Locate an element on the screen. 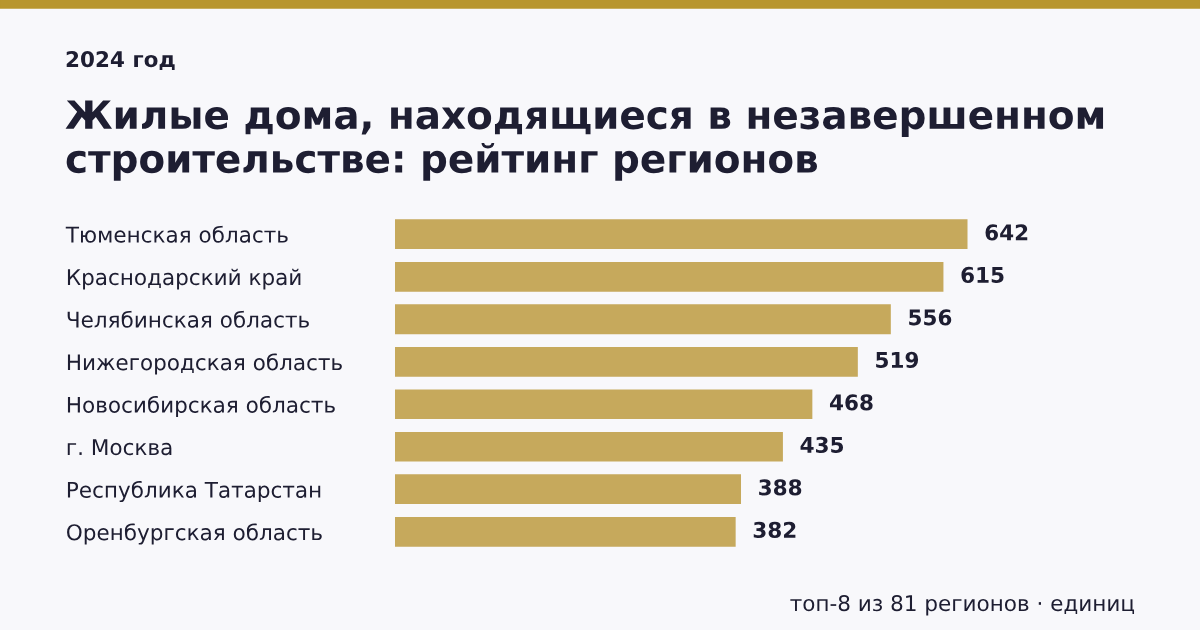 The height and width of the screenshot is (630, 1200). y-tick-label: Республика Татарстан is located at coordinates (194, 491).